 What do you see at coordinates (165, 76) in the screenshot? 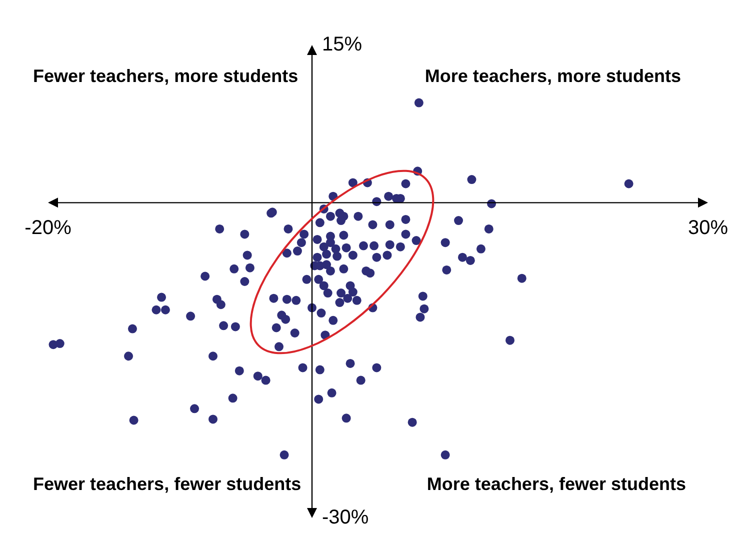
I see `annotation: Fewer teachers, more students` at bounding box center [165, 76].